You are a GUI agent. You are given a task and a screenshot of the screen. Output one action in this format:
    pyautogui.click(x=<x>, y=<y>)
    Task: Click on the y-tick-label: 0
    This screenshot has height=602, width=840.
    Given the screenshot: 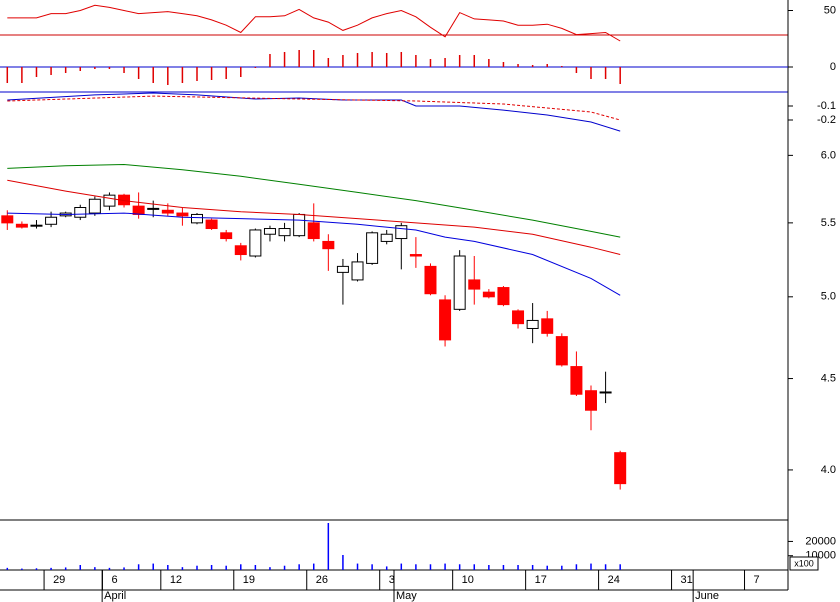 What is the action you would take?
    pyautogui.click(x=833, y=67)
    